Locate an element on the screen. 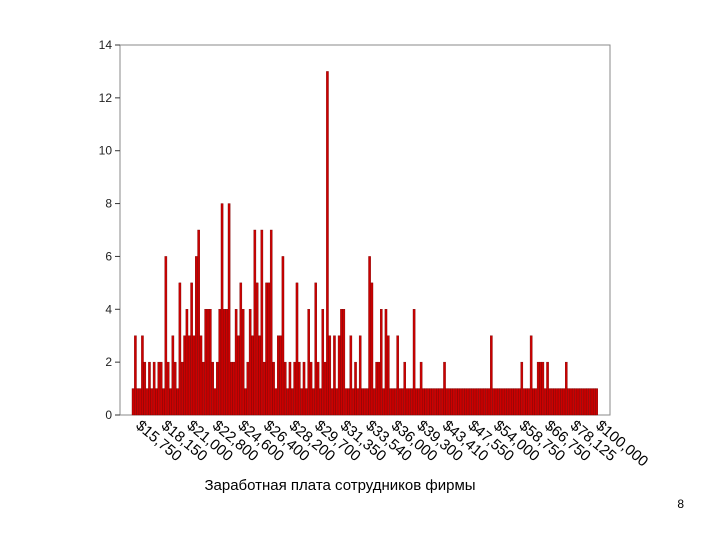 The width and height of the screenshot is (720, 540). y-tick-label: 2 is located at coordinates (108, 362).